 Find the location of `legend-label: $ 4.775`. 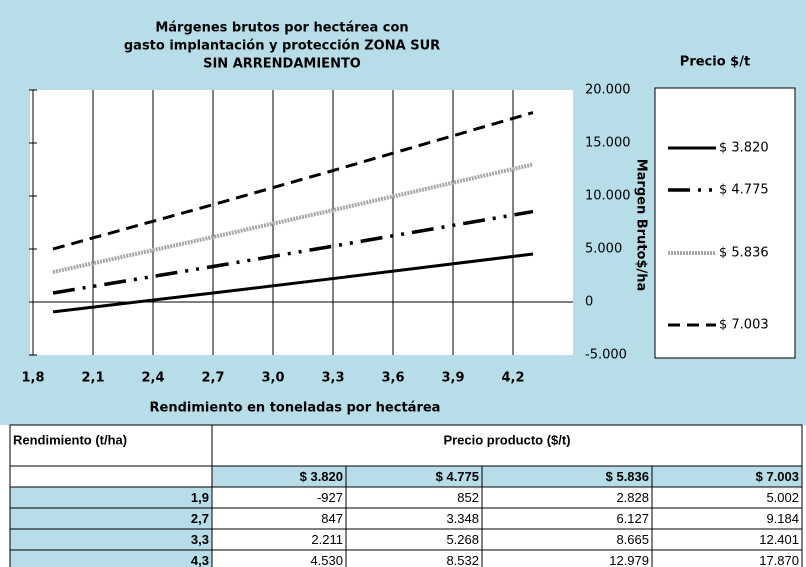

legend-label: $ 4.775 is located at coordinates (744, 190).